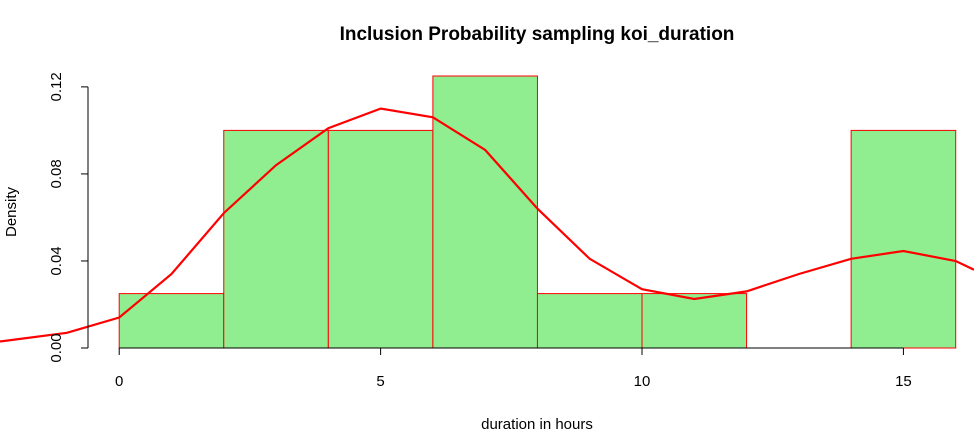  I want to click on y-tick-label: 0.08, so click(56, 173).